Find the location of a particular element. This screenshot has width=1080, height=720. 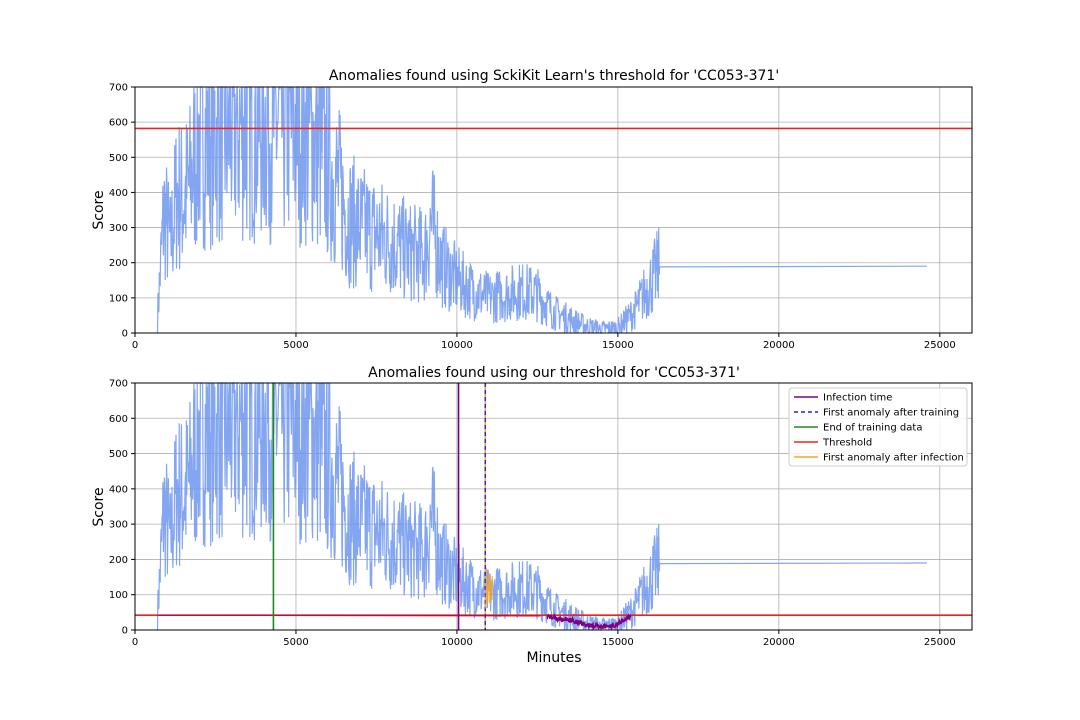

legend-label: First anomaly after training is located at coordinates (891, 413).